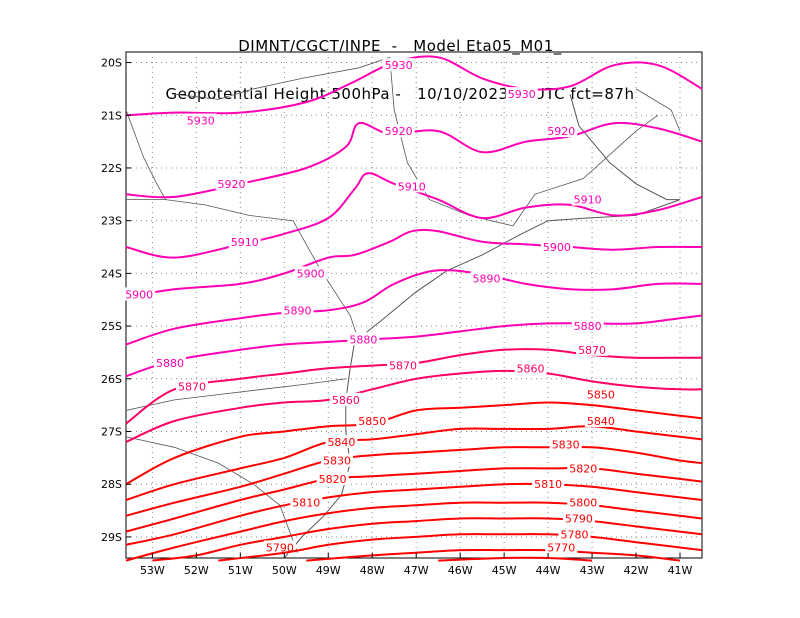  What do you see at coordinates (152, 570) in the screenshot?
I see `x-tick-label: 53W` at bounding box center [152, 570].